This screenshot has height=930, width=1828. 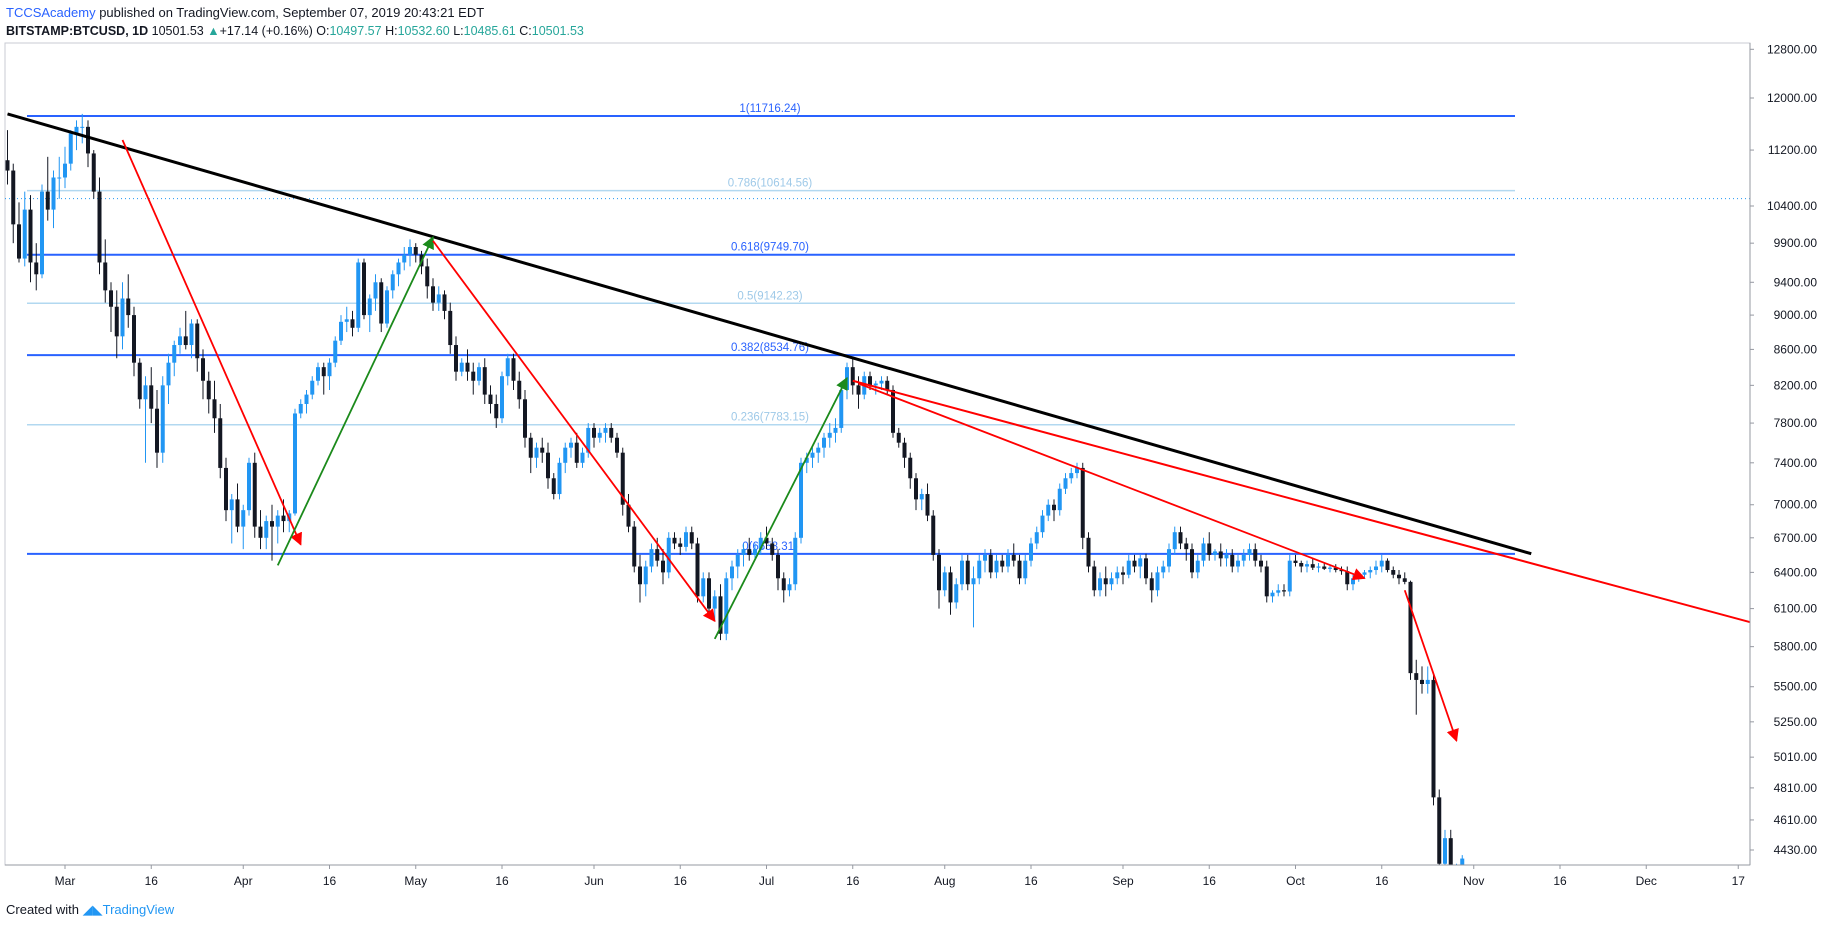 I want to click on price-tick-label: 9900.00, so click(x=1796, y=243).